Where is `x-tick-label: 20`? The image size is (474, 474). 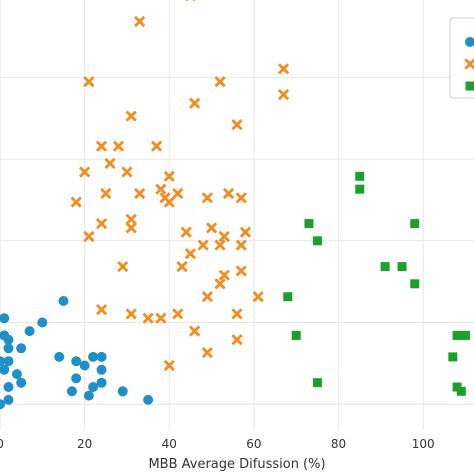
x-tick-label: 20 is located at coordinates (84, 444).